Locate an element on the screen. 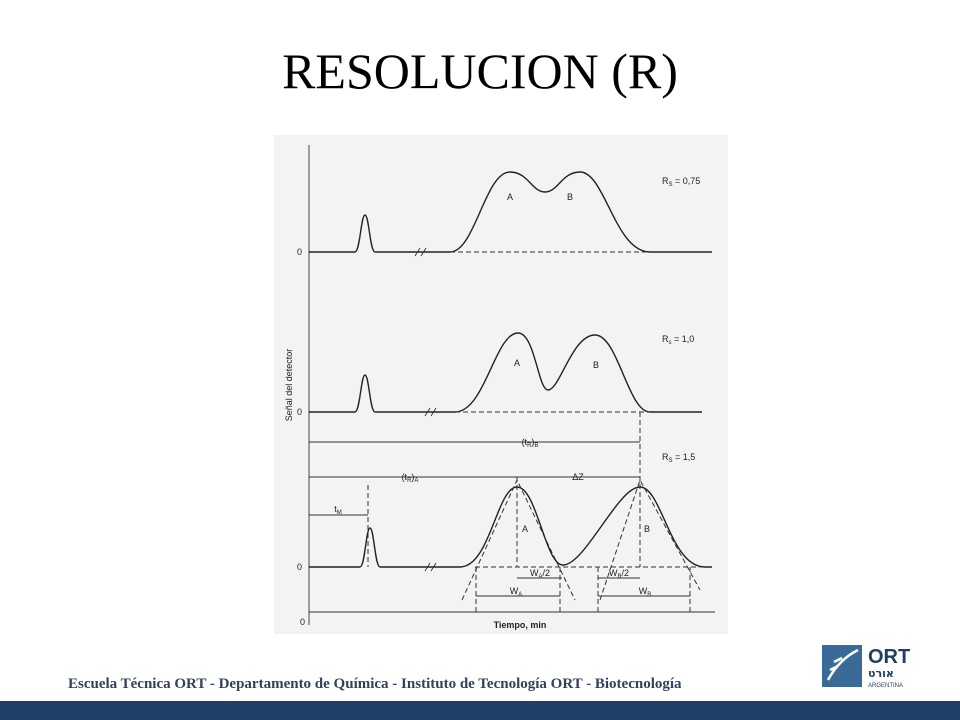 The height and width of the screenshot is (720, 960). logo-country: ARGENTINA is located at coordinates (885, 686).